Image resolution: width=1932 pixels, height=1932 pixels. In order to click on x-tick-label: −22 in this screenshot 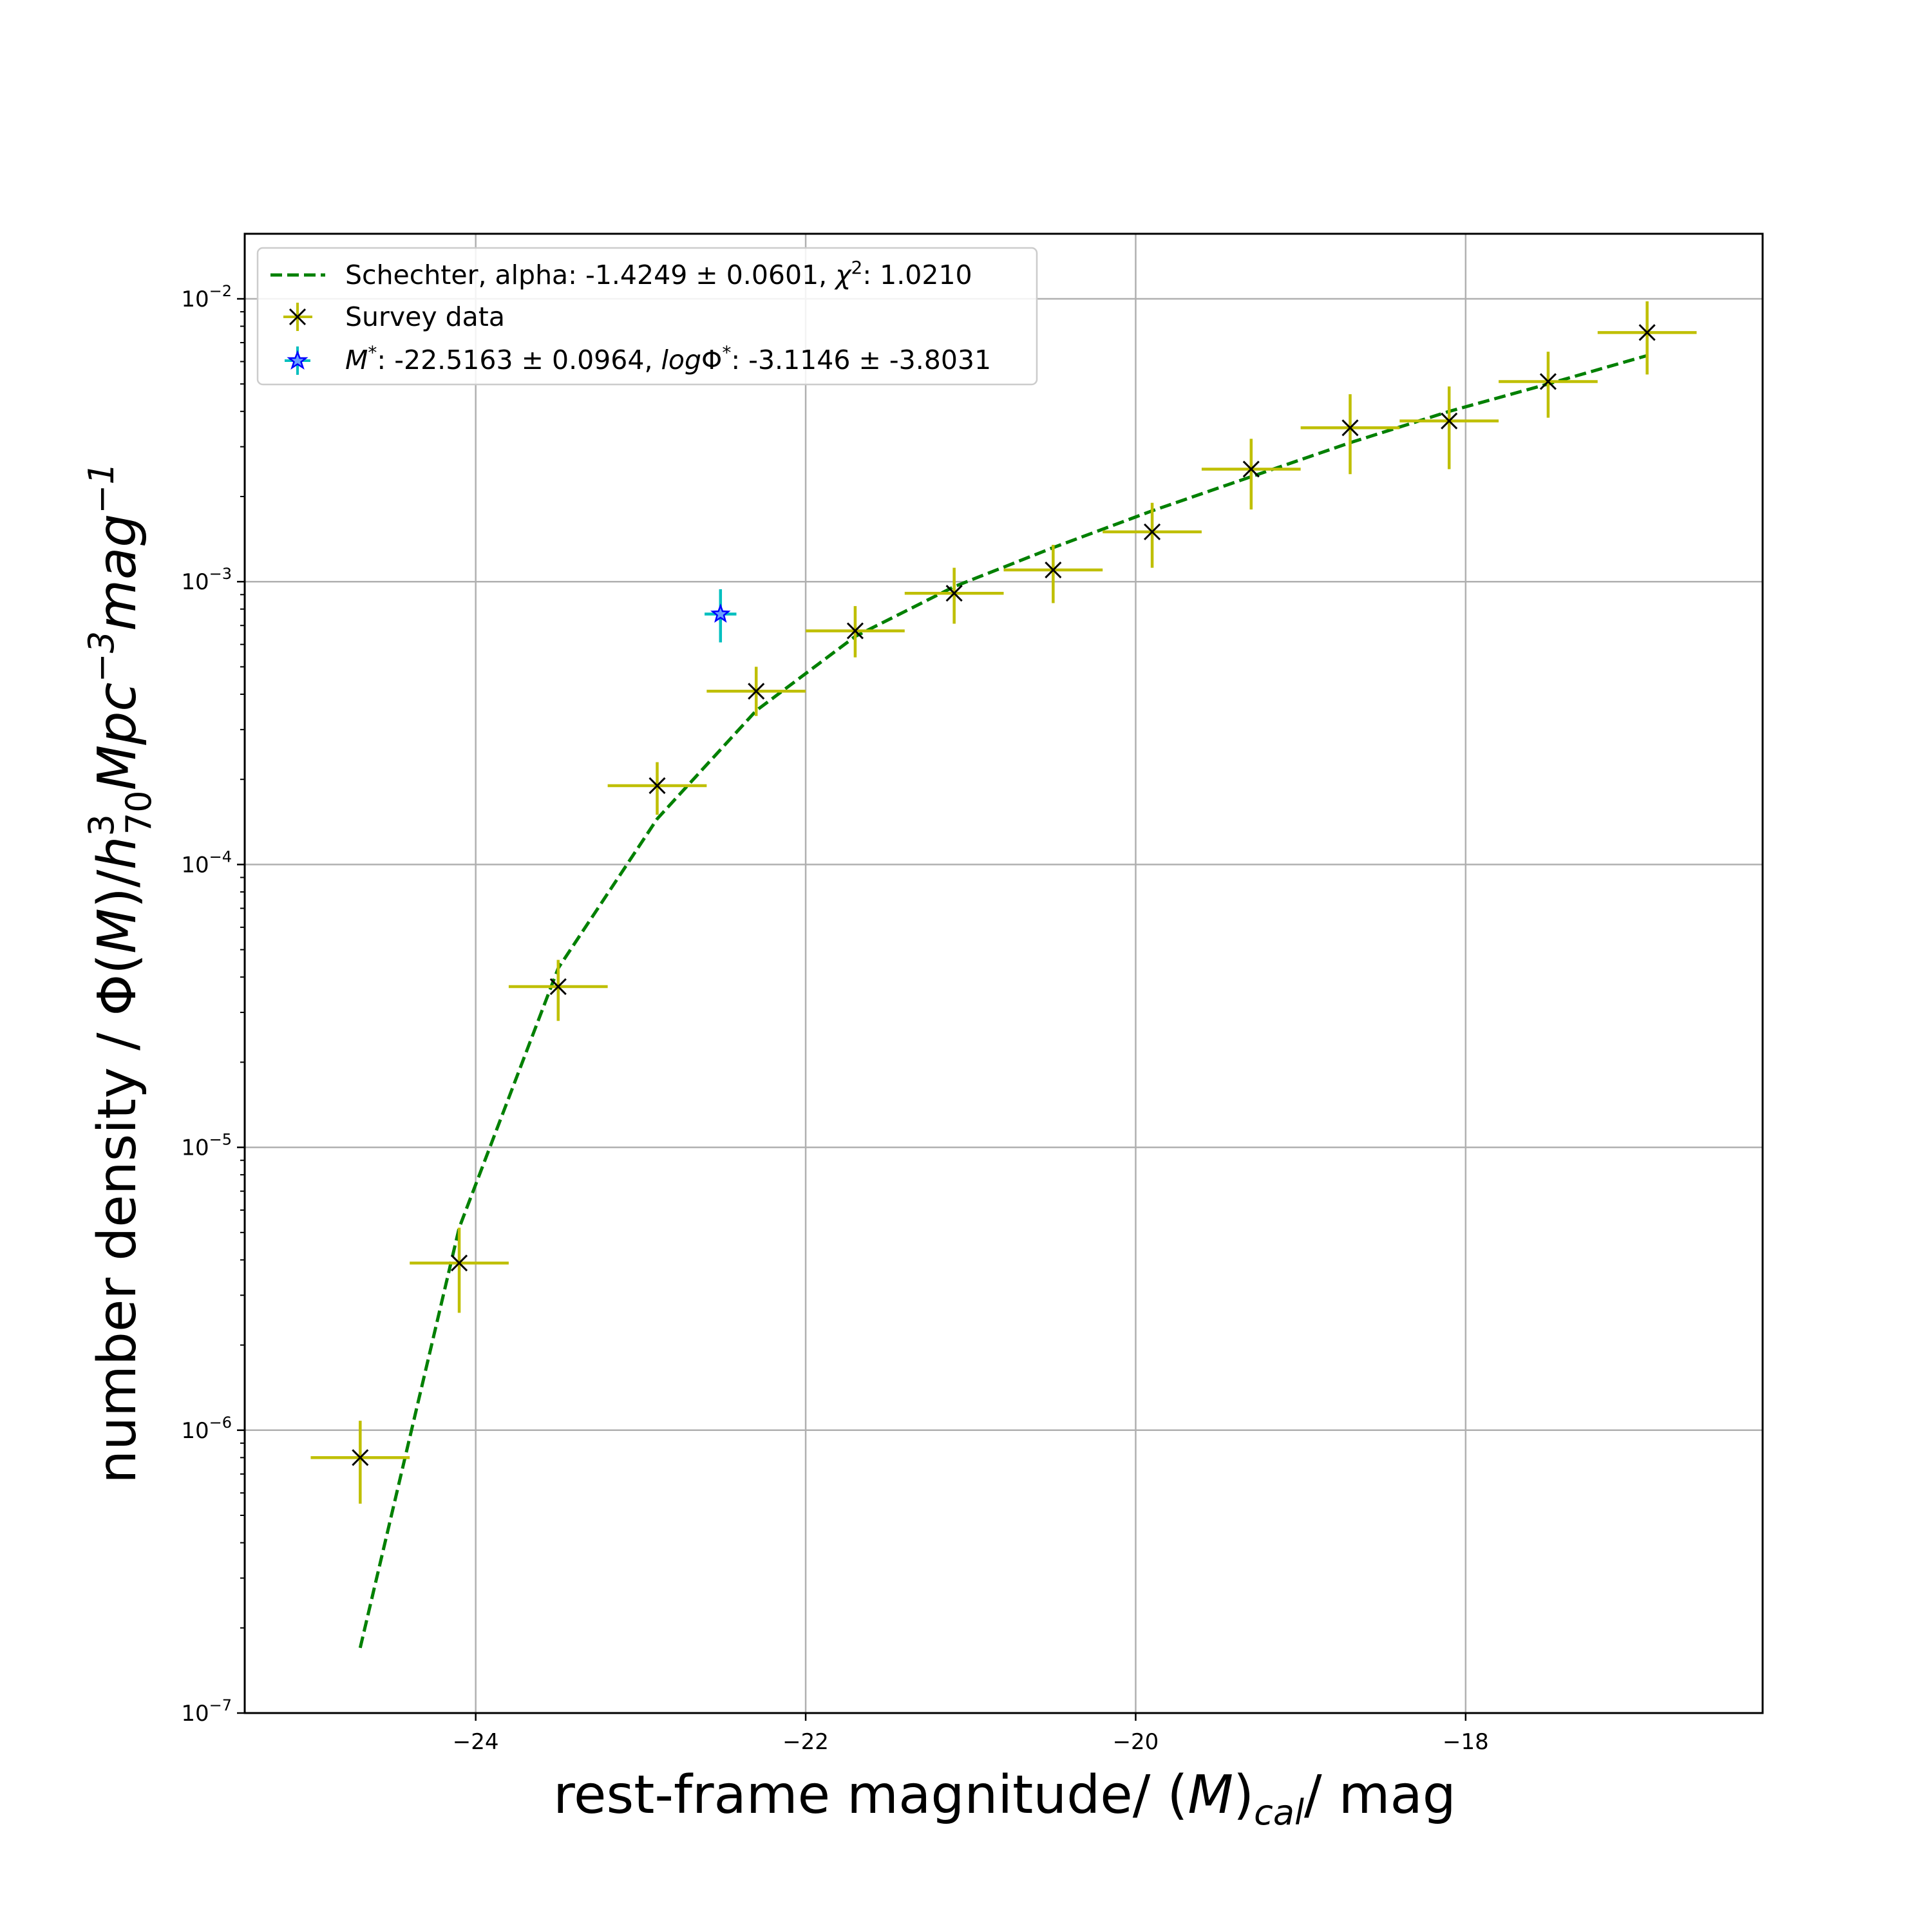, I will do `click(806, 1742)`.